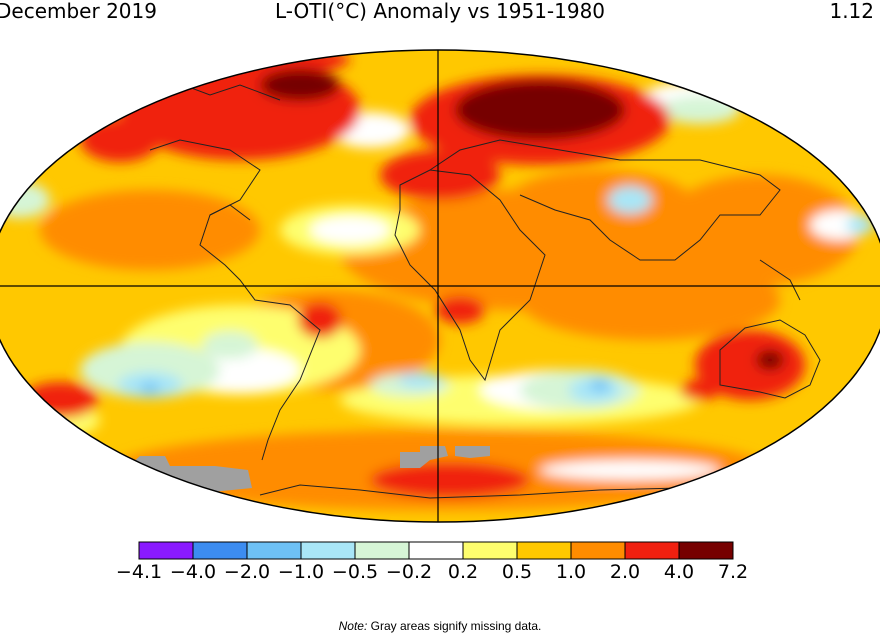 This screenshot has width=880, height=636. Describe the element at coordinates (454, 626) in the screenshot. I see `note-text: Gray areas signify missing data.` at that location.